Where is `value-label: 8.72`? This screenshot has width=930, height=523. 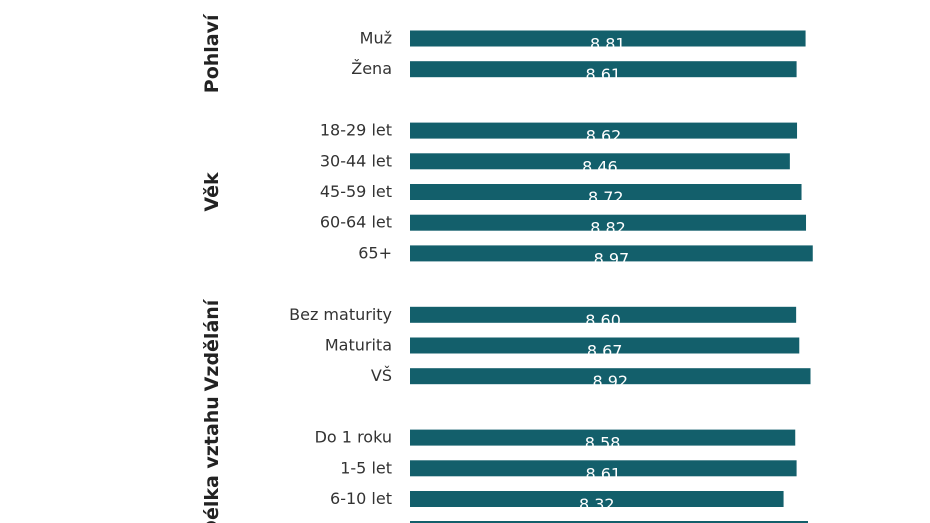
value-label: 8.72 is located at coordinates (606, 197).